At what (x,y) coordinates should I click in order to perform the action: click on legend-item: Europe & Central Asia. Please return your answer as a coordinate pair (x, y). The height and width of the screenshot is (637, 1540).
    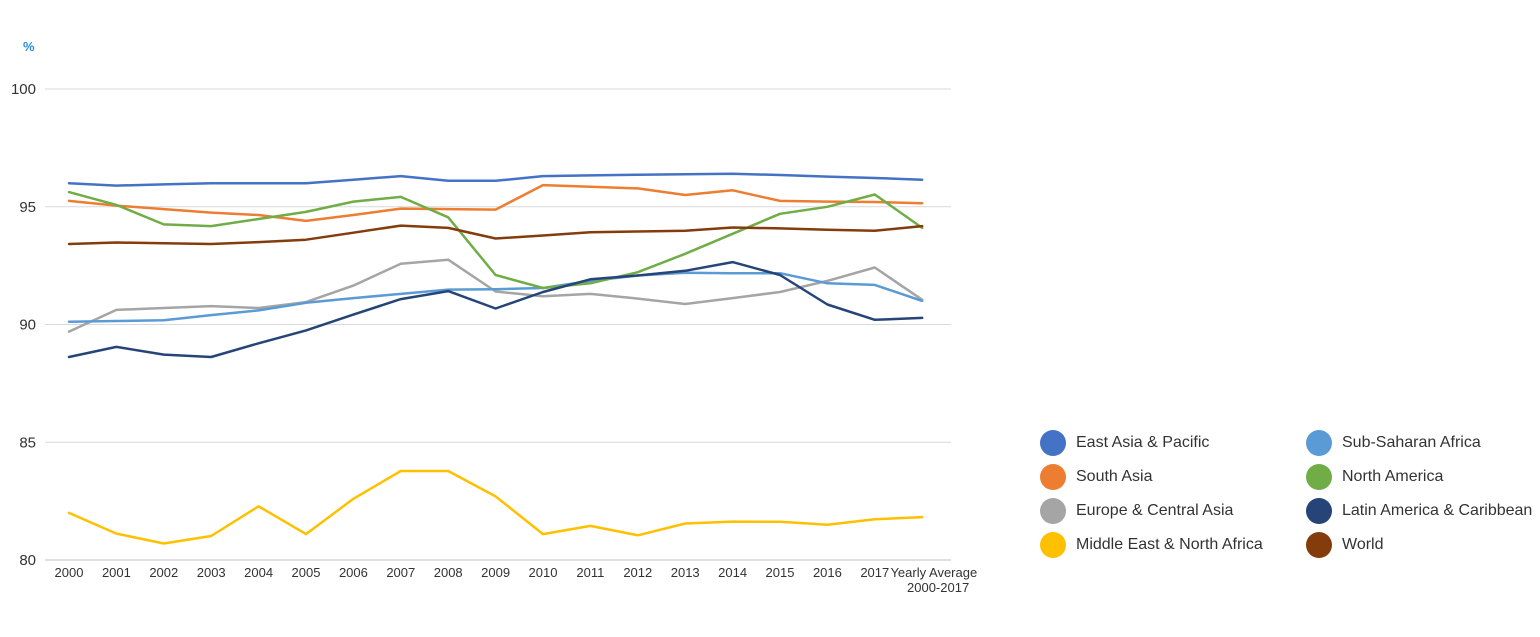
    Looking at the image, I should click on (1136, 511).